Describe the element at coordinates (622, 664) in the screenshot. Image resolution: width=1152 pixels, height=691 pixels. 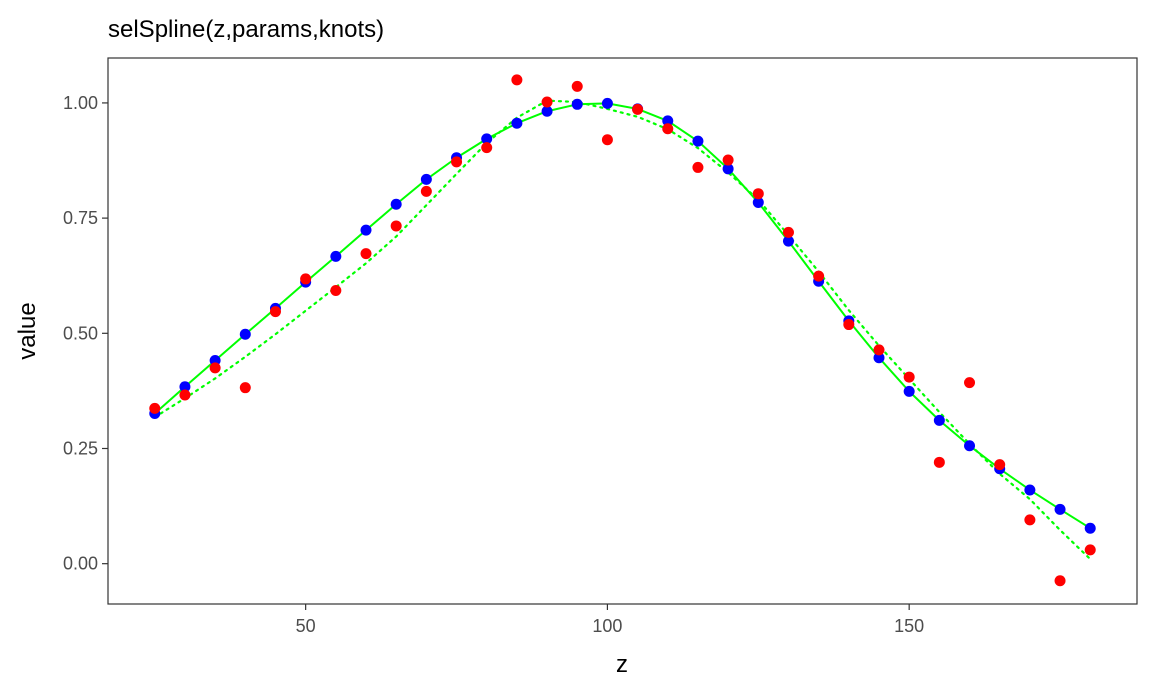
I see `x-axis-title: z` at that location.